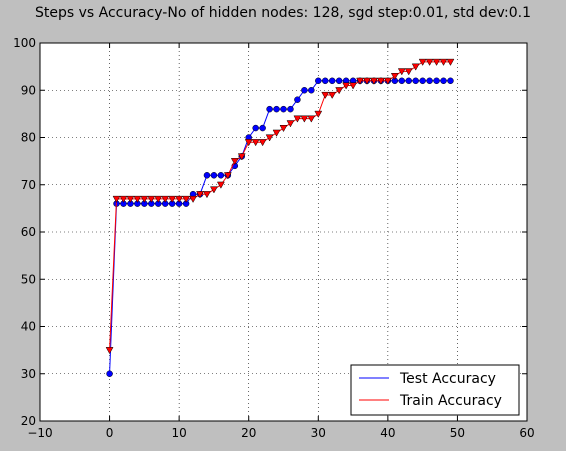 This screenshot has height=451, width=566. What do you see at coordinates (28, 185) in the screenshot?
I see `y-tick-label: 70` at bounding box center [28, 185].